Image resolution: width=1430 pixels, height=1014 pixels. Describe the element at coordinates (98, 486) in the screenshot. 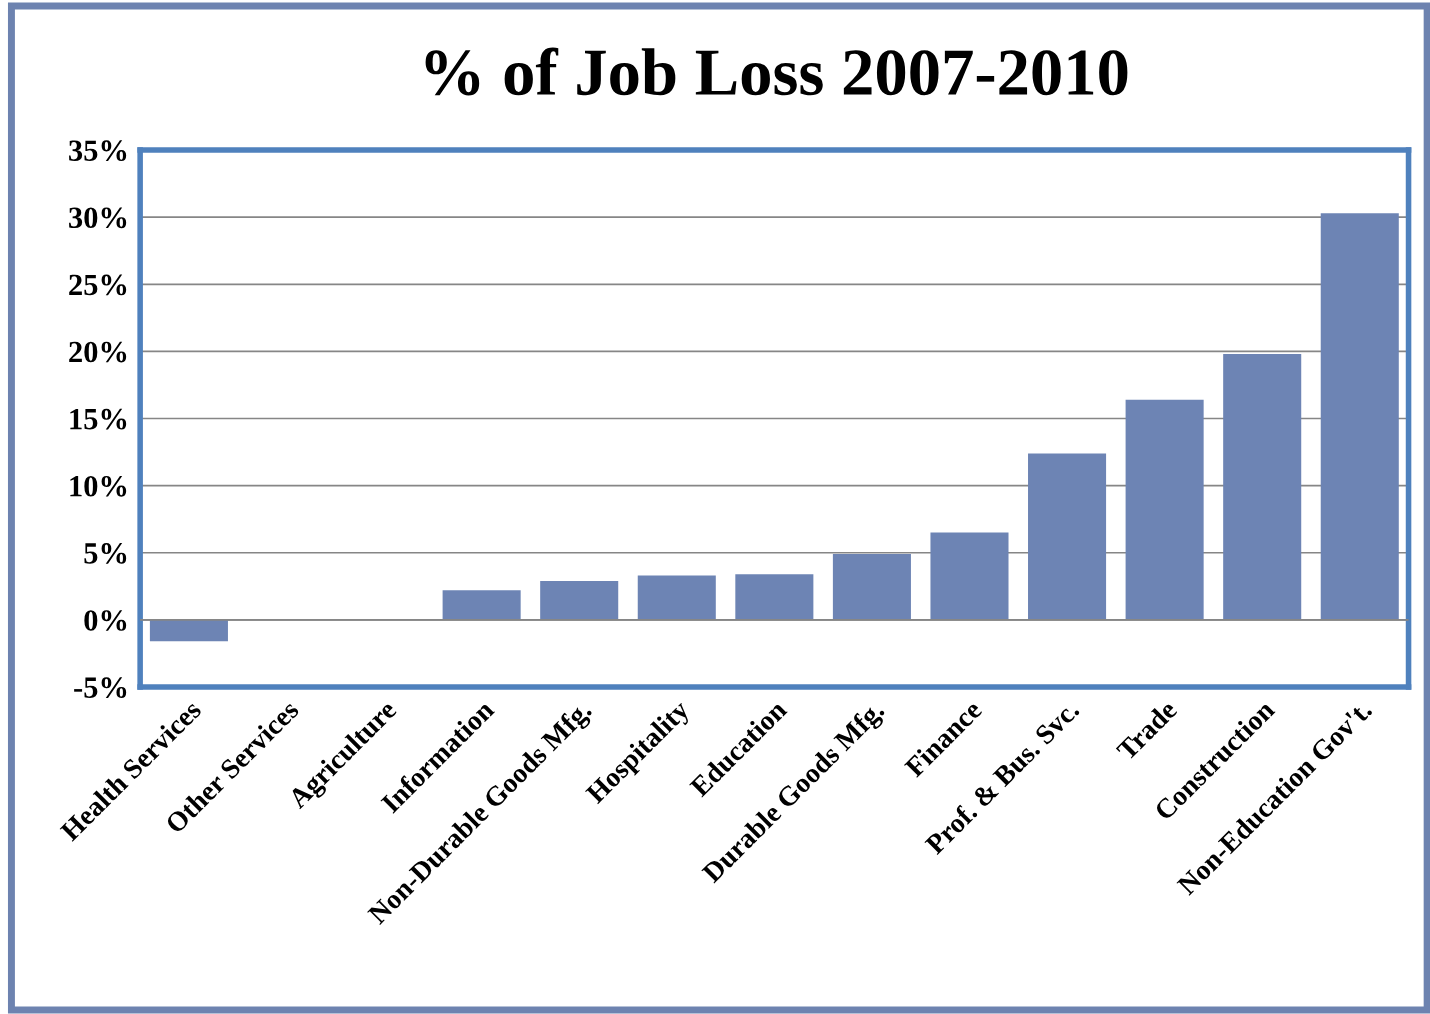

I see `y-tick-label: 10%` at that location.